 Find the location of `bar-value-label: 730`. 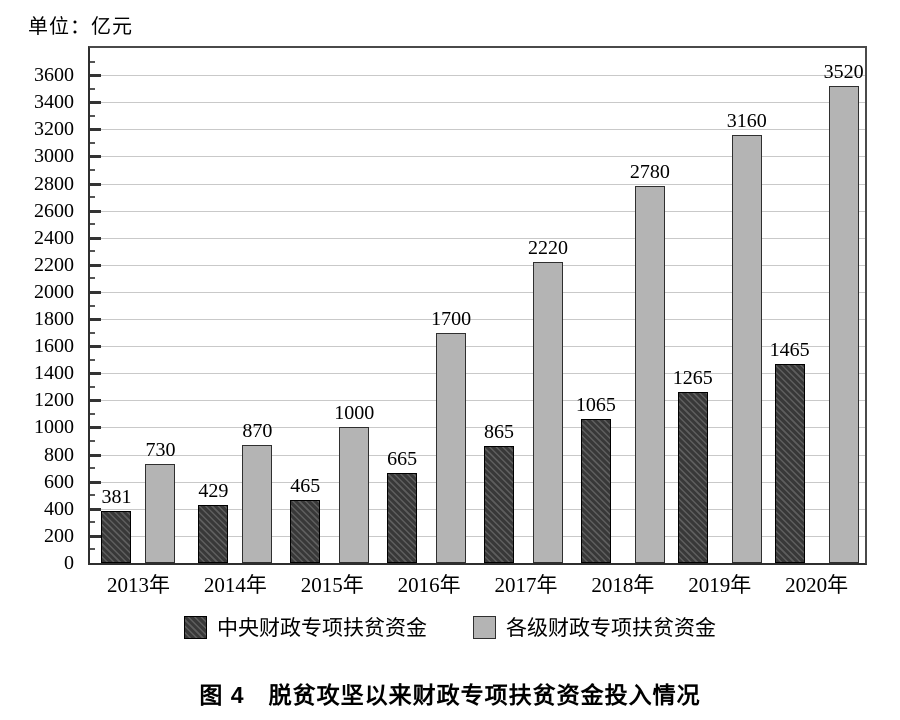

bar-value-label: 730 is located at coordinates (160, 450).